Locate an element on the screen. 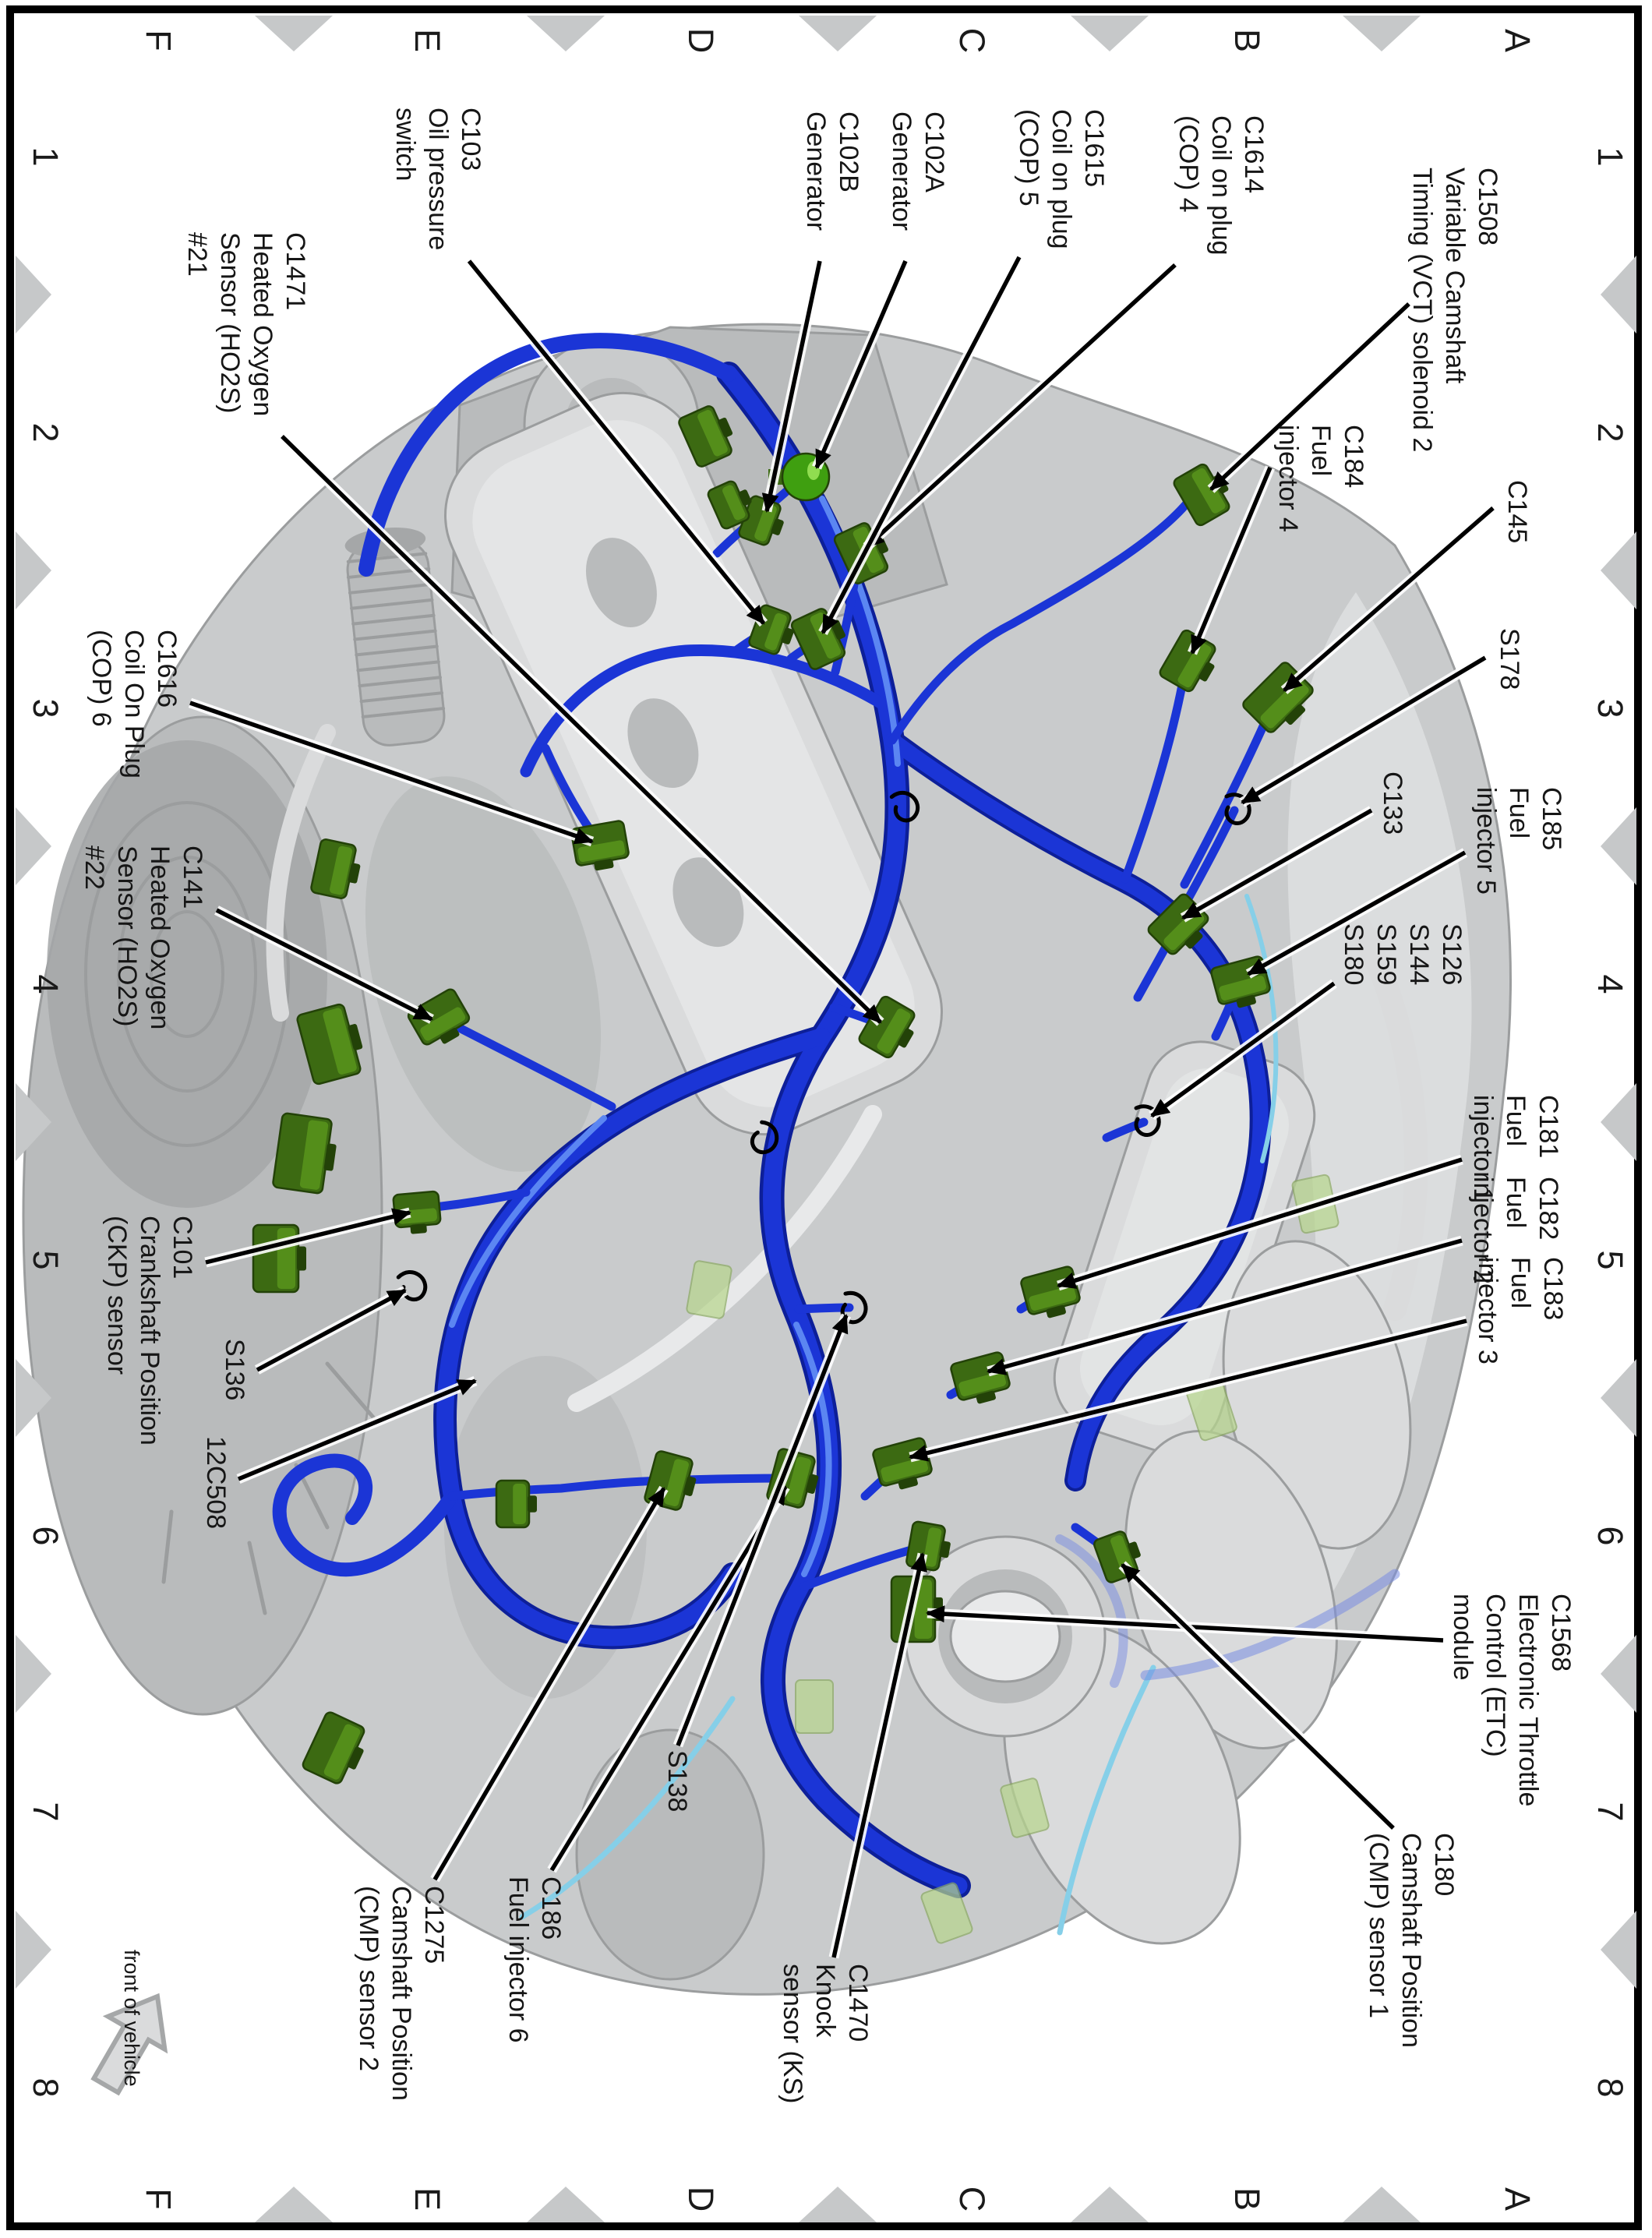 The image size is (1652, 2238). grid-number-bottom-8: 8 is located at coordinates (46, 2087).